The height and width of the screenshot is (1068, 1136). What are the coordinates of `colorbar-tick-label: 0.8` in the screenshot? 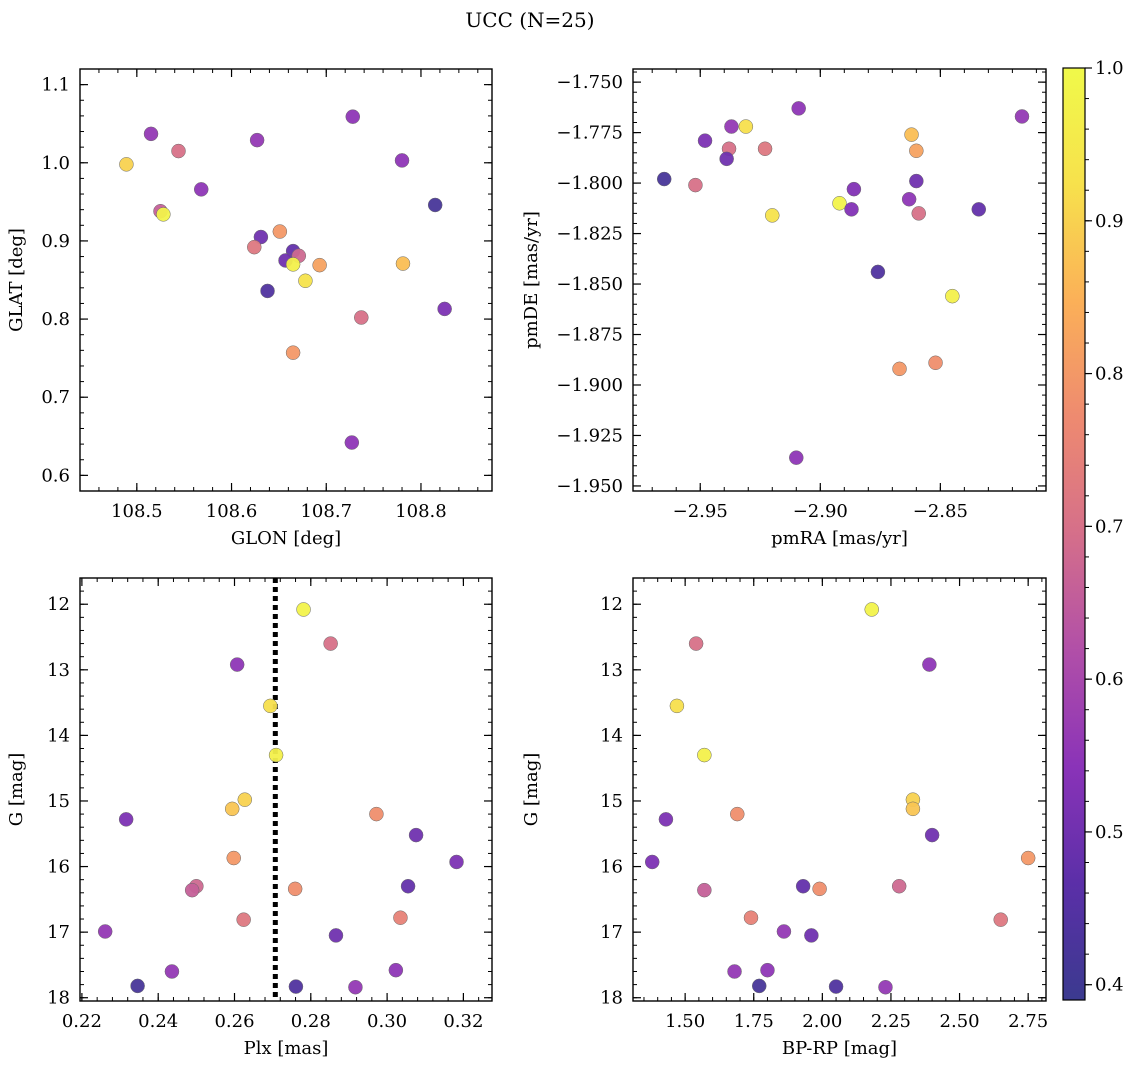 It's located at (1109, 374).